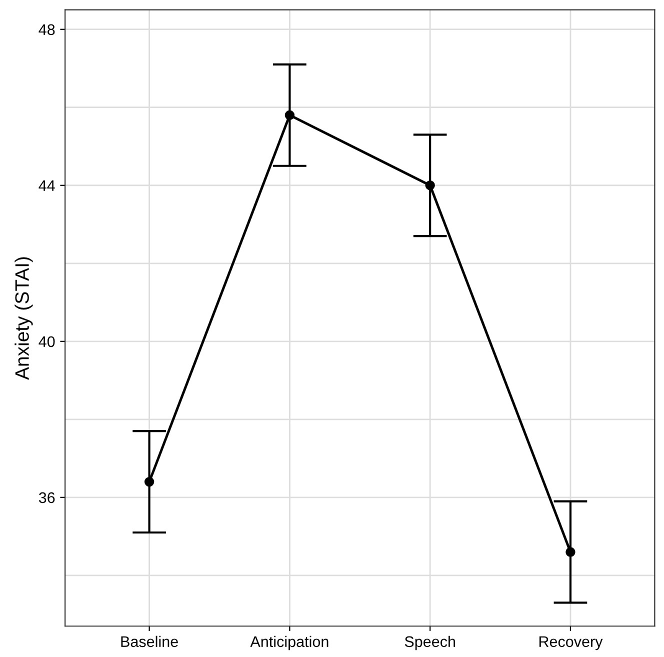 This screenshot has width=664, height=657. Describe the element at coordinates (46, 498) in the screenshot. I see `y-tick-label: 36` at that location.